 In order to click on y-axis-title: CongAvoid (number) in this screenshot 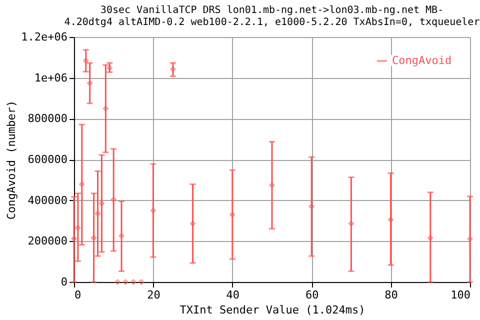, I will do `click(11, 160)`.